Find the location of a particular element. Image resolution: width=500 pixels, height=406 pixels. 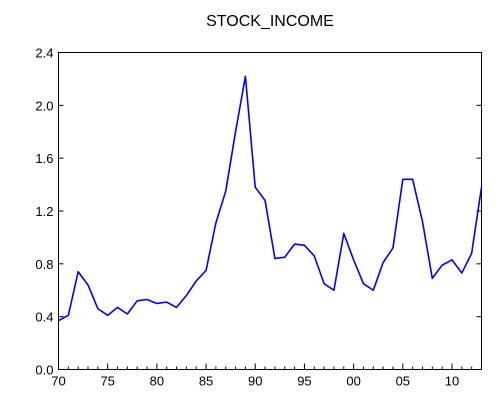

x-tick-label: 10 is located at coordinates (452, 381).